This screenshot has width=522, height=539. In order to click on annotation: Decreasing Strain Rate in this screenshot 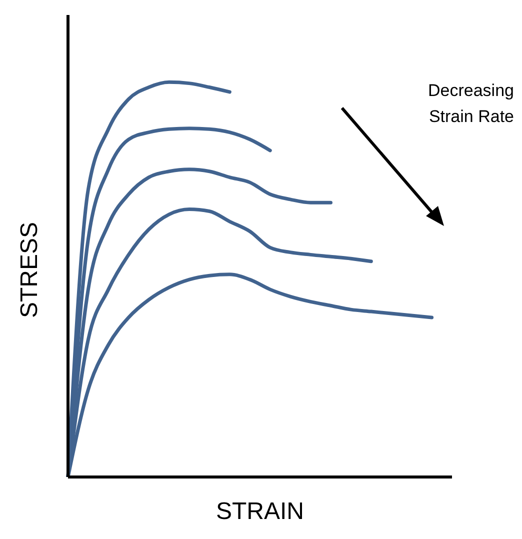, I will do `click(470, 104)`.